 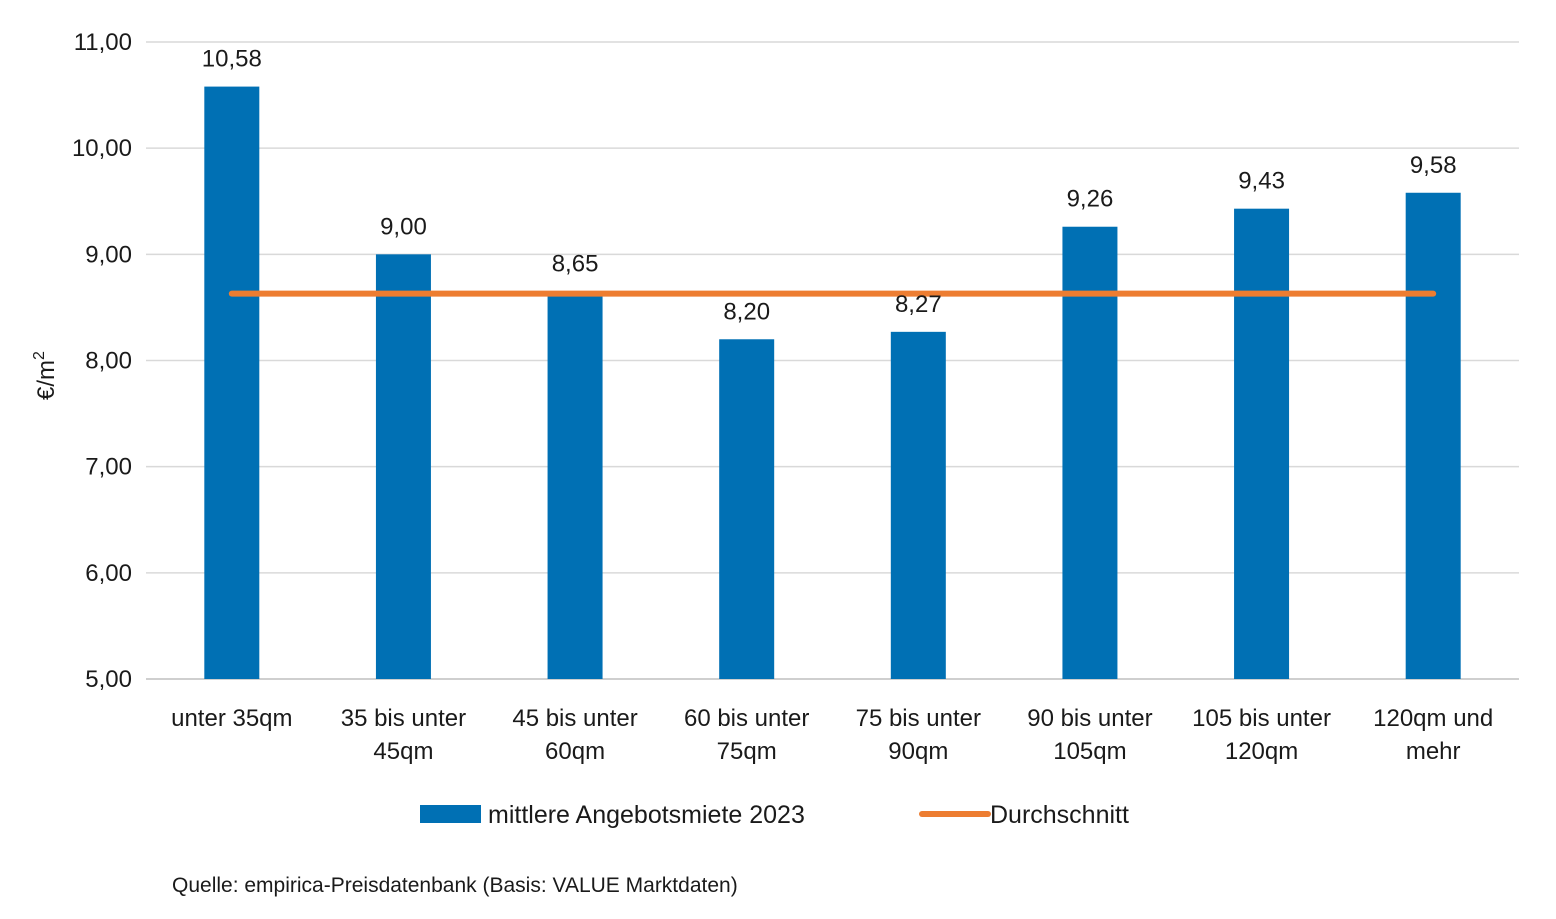 I want to click on y-tick-label: 5,00, so click(x=108, y=679).